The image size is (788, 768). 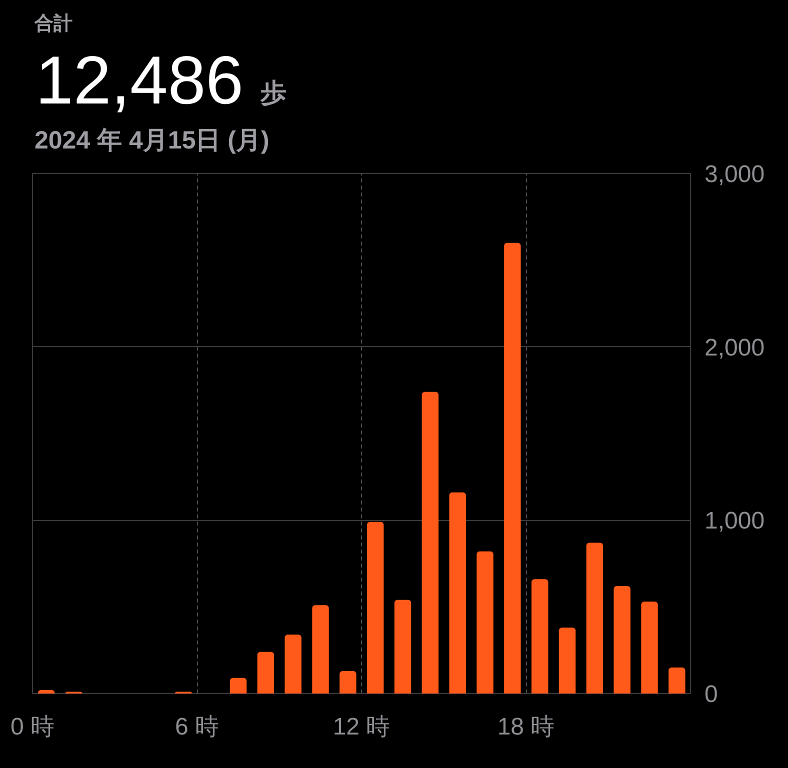 What do you see at coordinates (526, 727) in the screenshot?
I see `x-tick-label: 18 時` at bounding box center [526, 727].